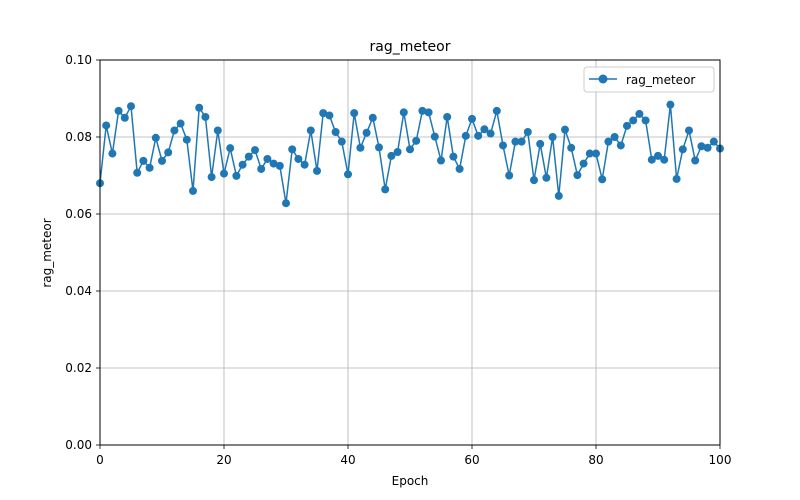 This screenshot has height=500, width=800. I want to click on legend-box, so click(649, 79).